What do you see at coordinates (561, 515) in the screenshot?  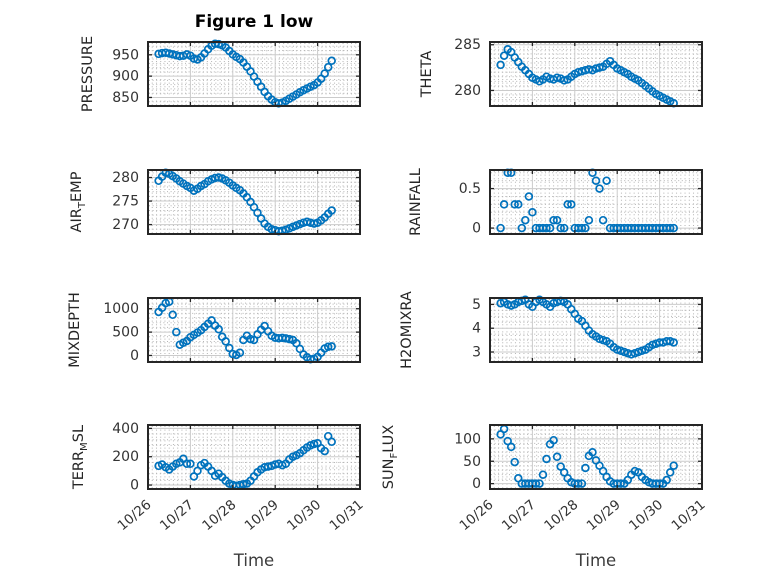 I see `sun_flux-x-tick-label: 10/28` at bounding box center [561, 515].